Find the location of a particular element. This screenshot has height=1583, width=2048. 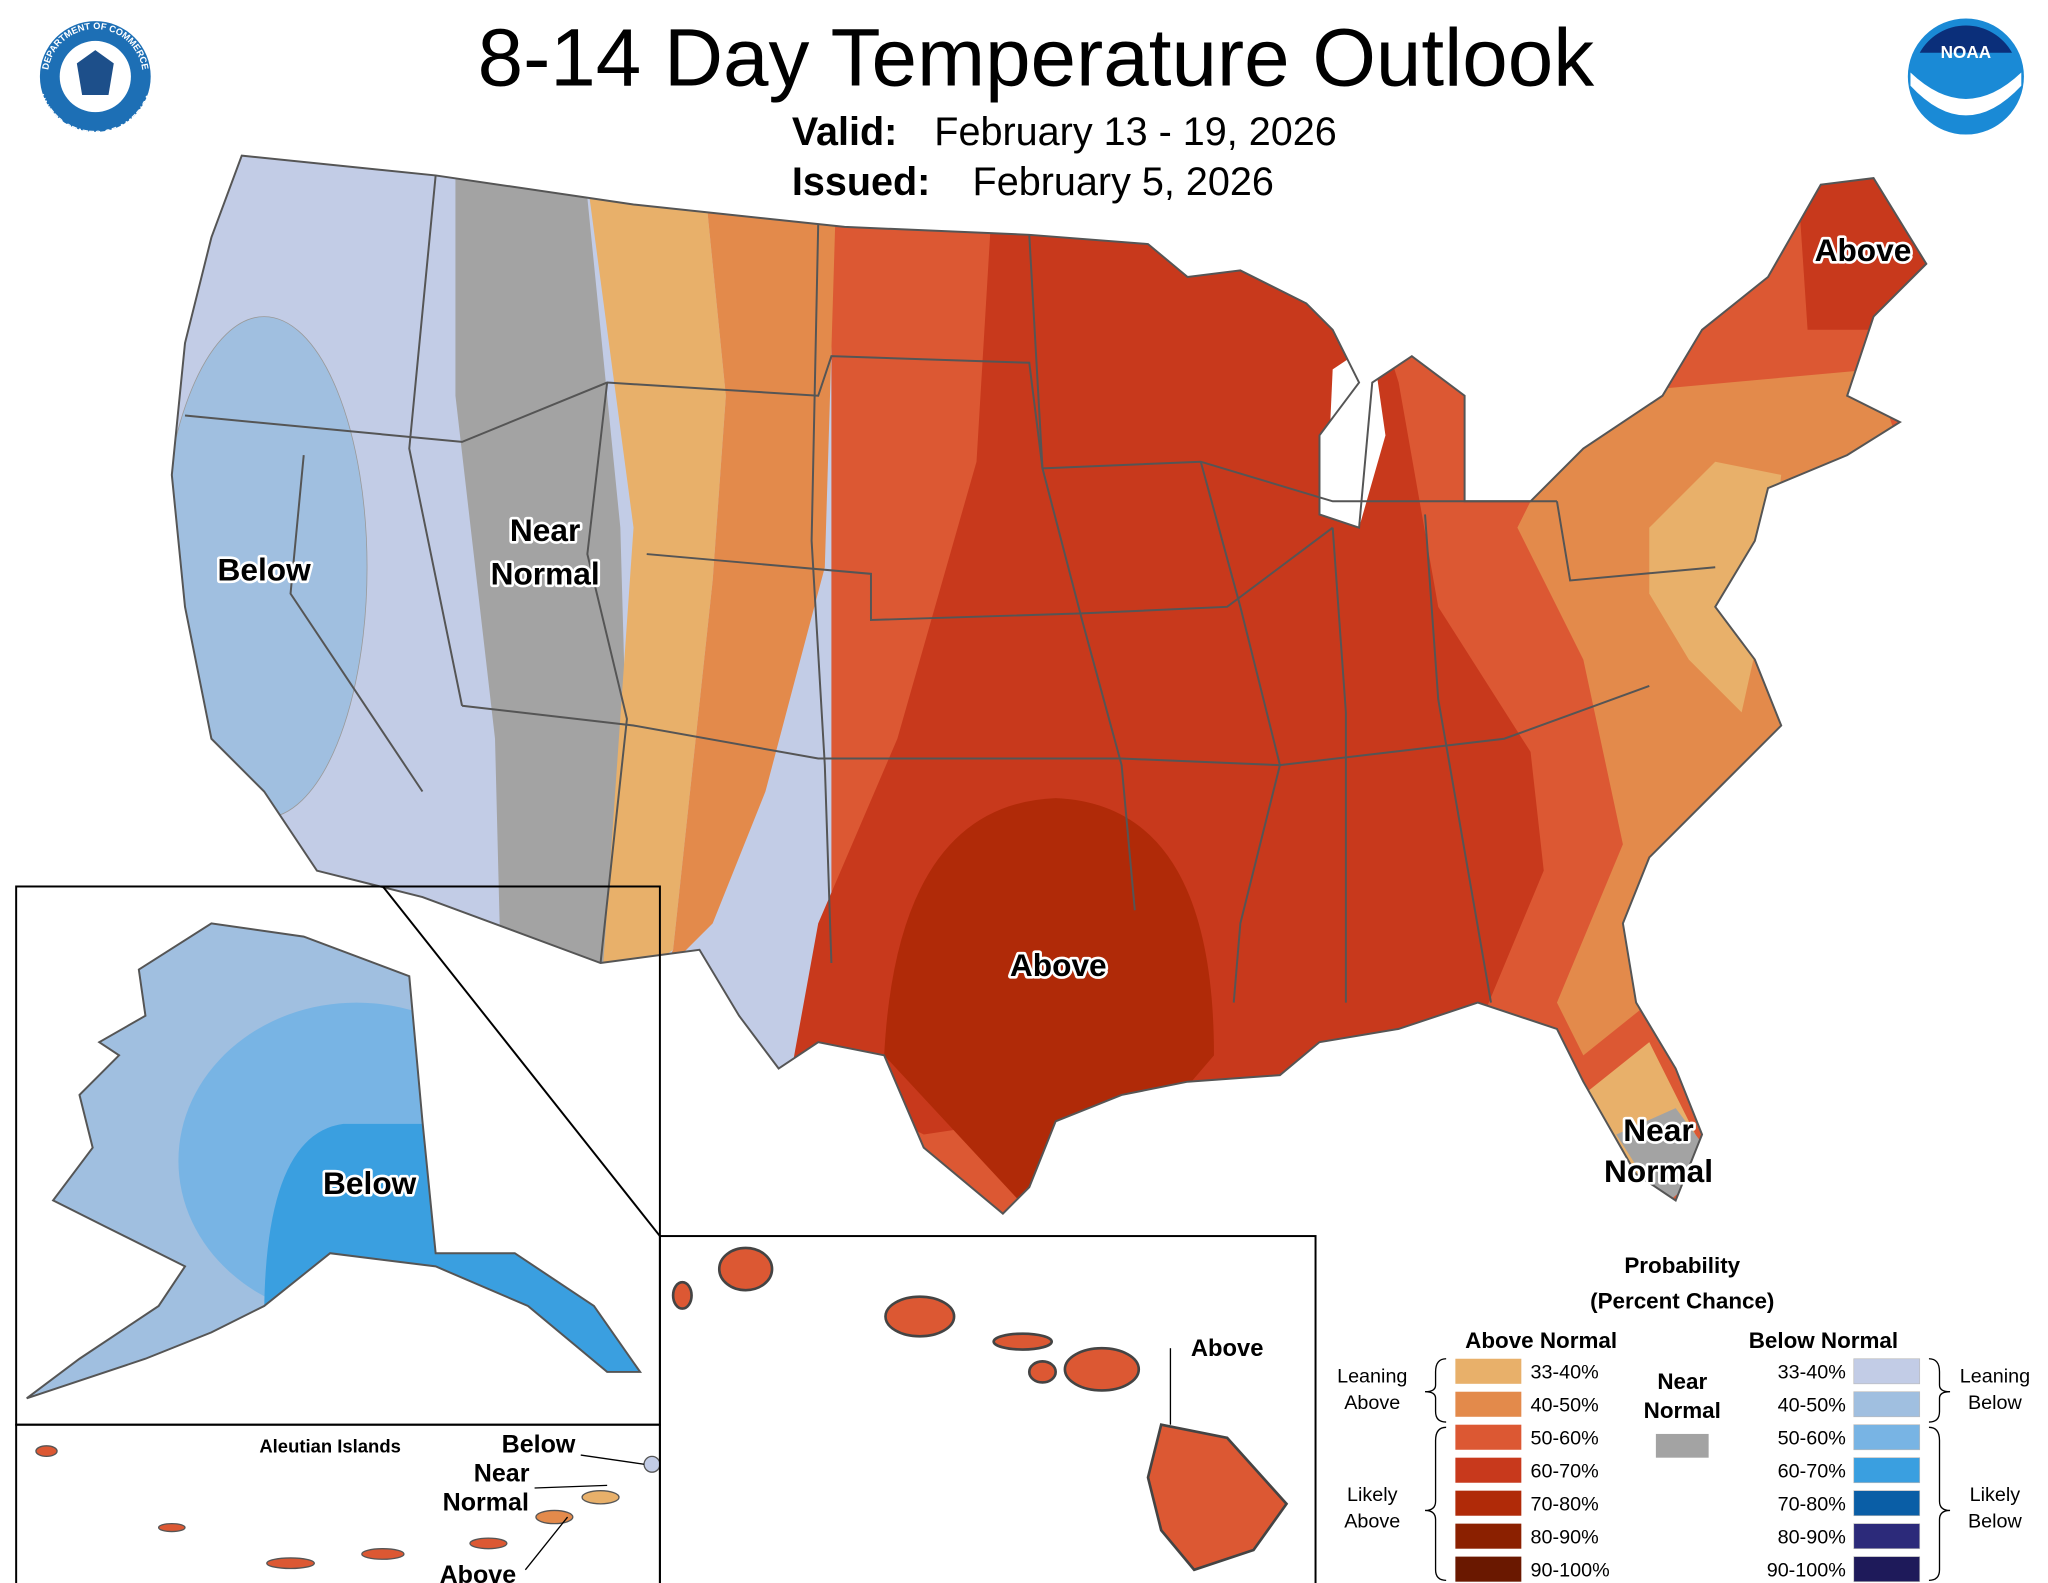

issued-date: February 5, 2026 is located at coordinates (1123, 182).